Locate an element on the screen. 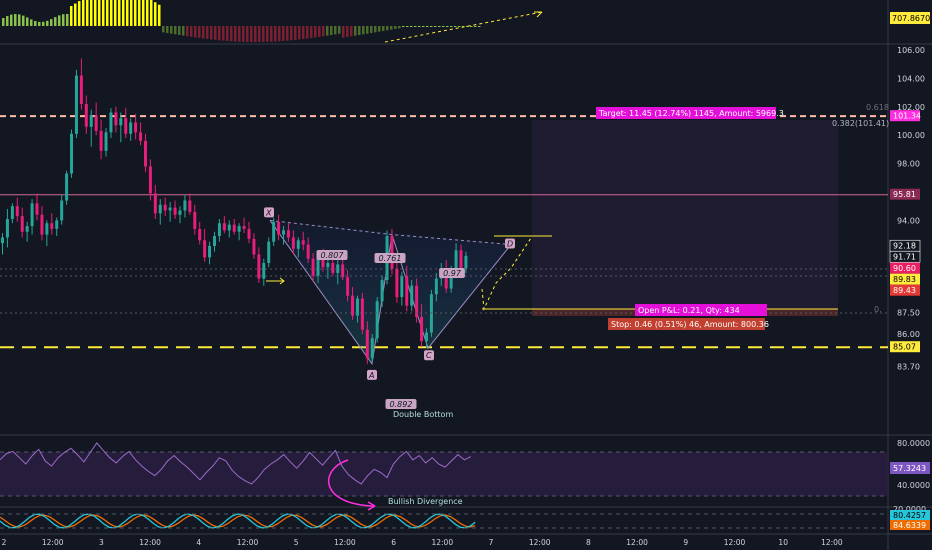  target-zone is located at coordinates (685, 215).